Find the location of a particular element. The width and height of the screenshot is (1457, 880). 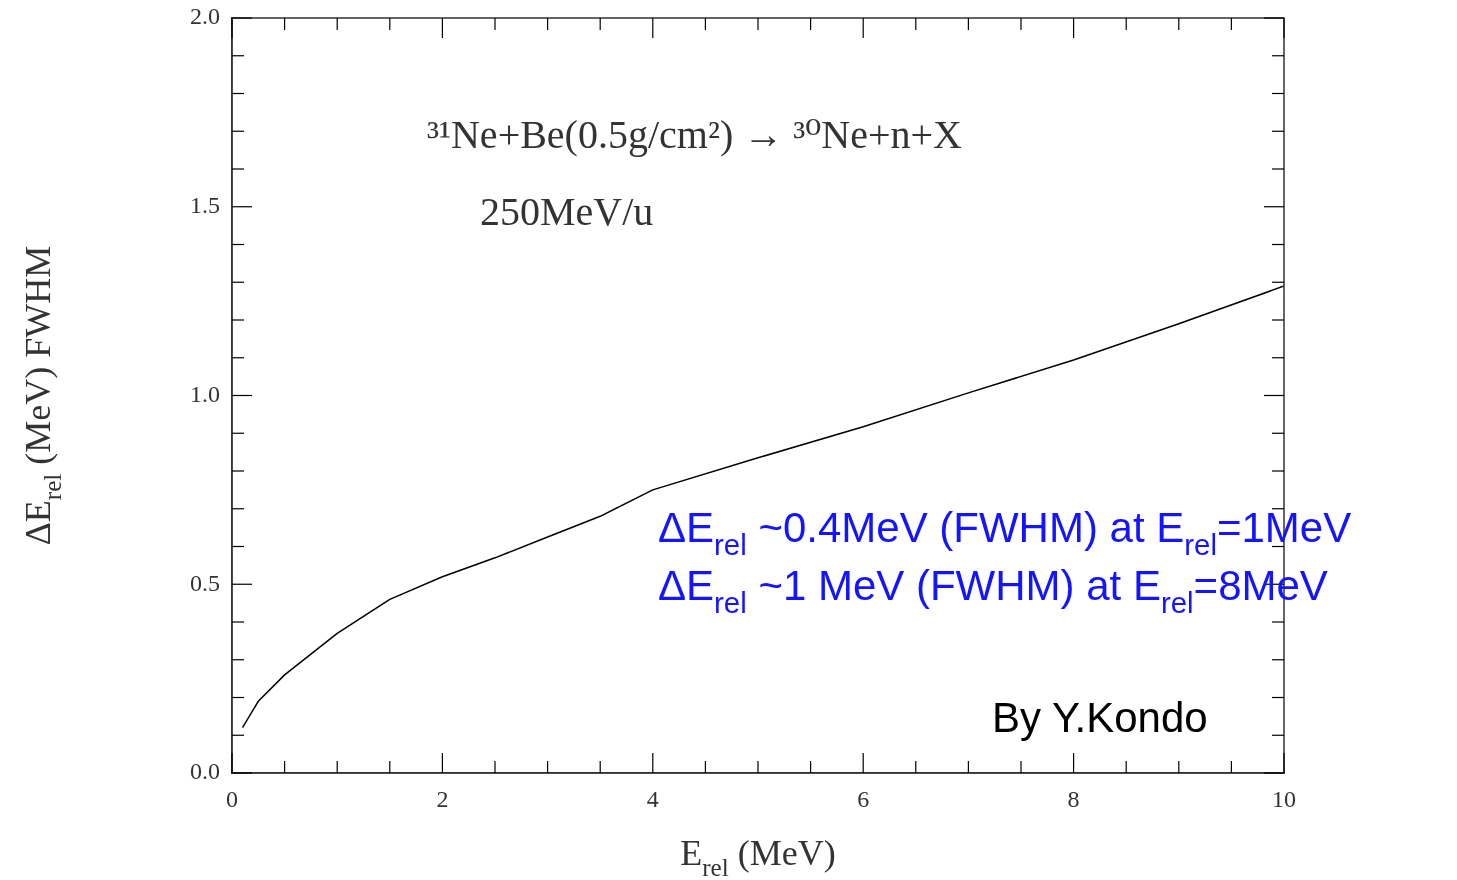

x-tick-label: 2 is located at coordinates (442, 799).